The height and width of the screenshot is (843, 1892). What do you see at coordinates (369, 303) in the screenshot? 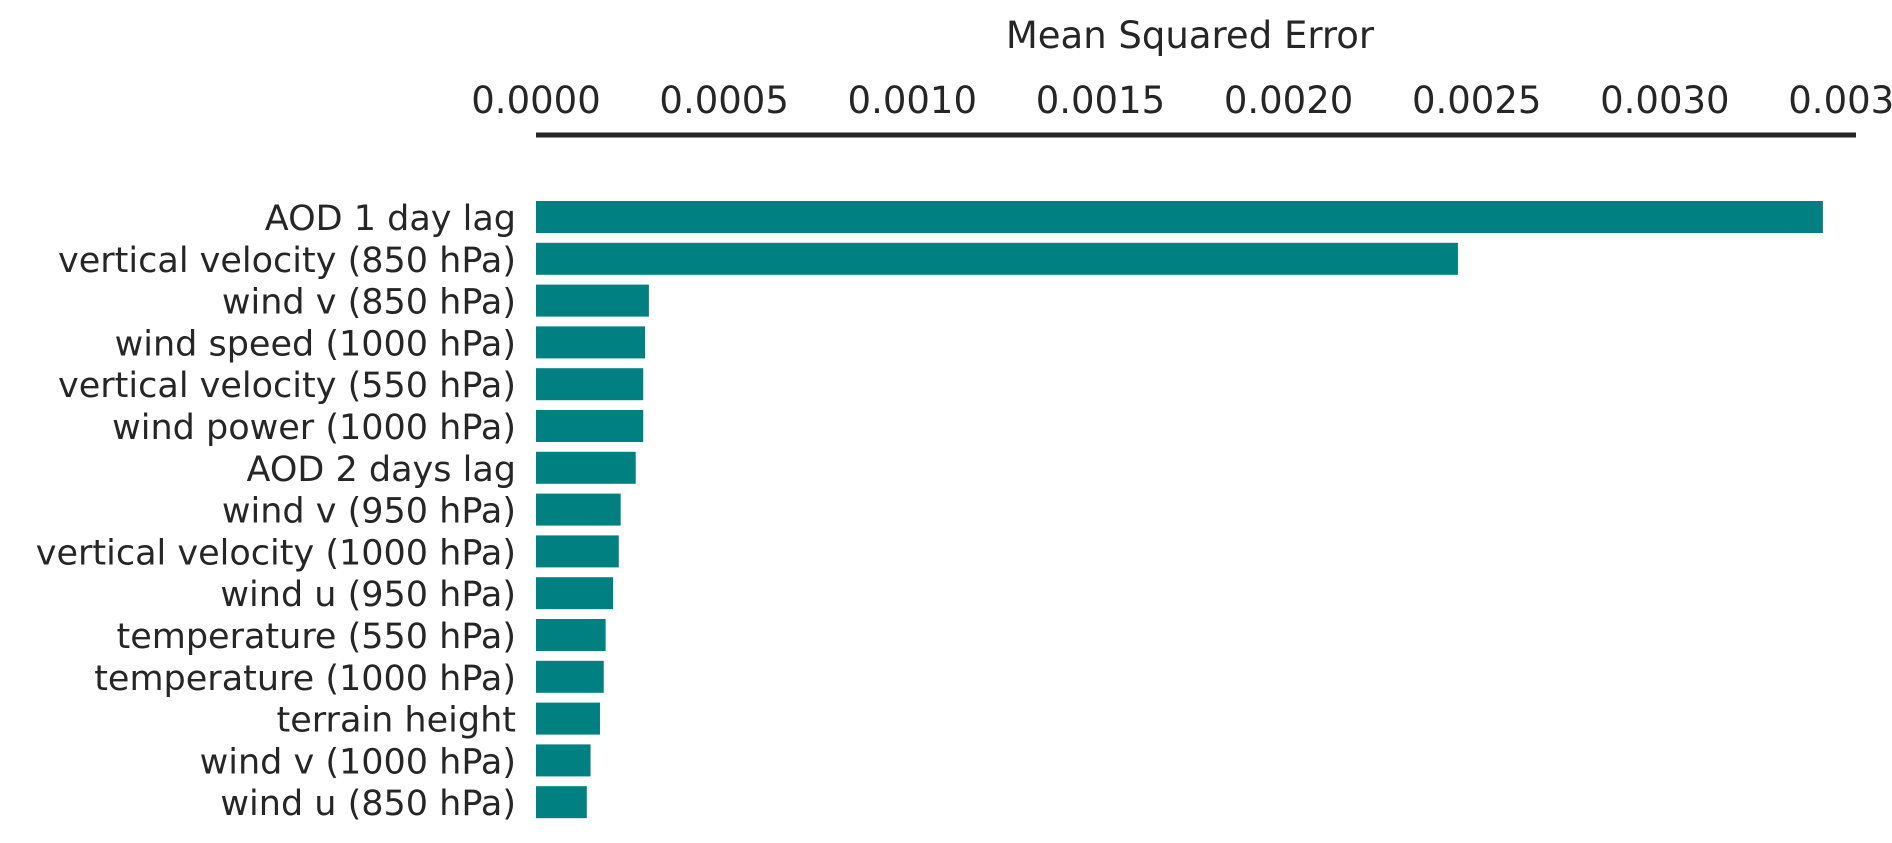
I see `category-label: wind v (850 hPa)` at bounding box center [369, 303].